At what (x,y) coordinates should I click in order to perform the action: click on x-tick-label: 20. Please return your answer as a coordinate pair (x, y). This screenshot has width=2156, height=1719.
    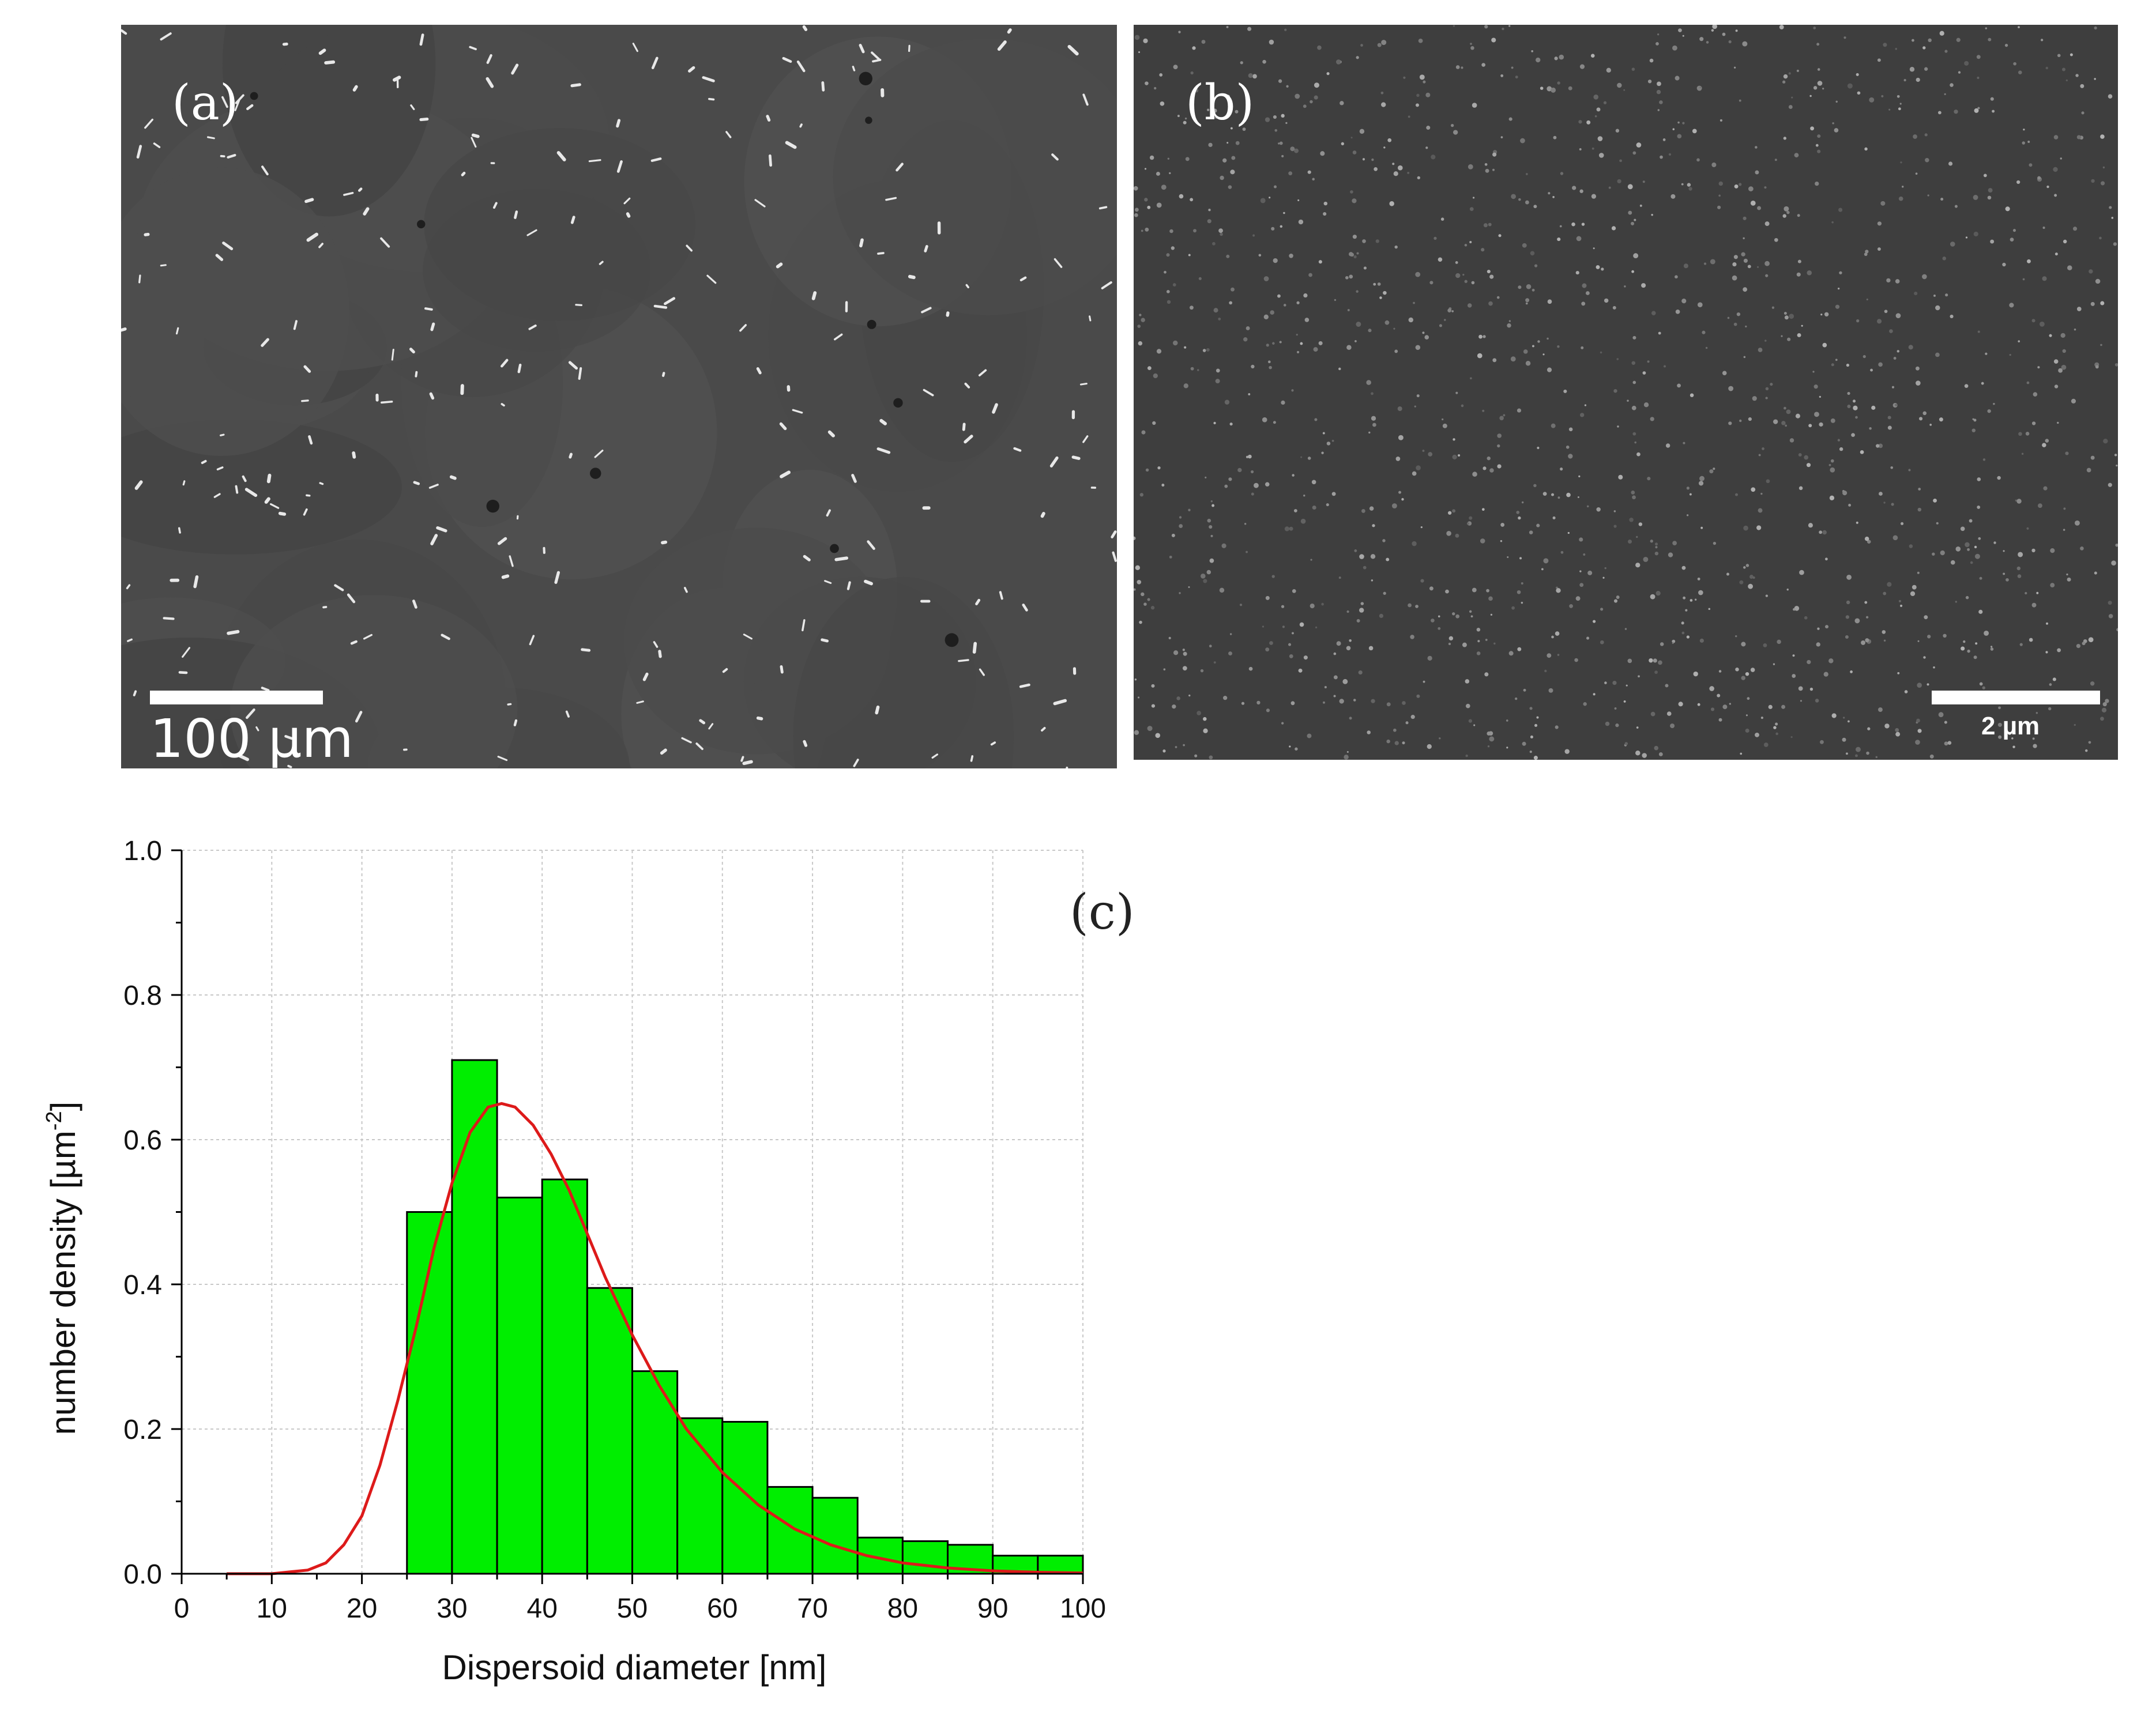
    Looking at the image, I should click on (362, 1608).